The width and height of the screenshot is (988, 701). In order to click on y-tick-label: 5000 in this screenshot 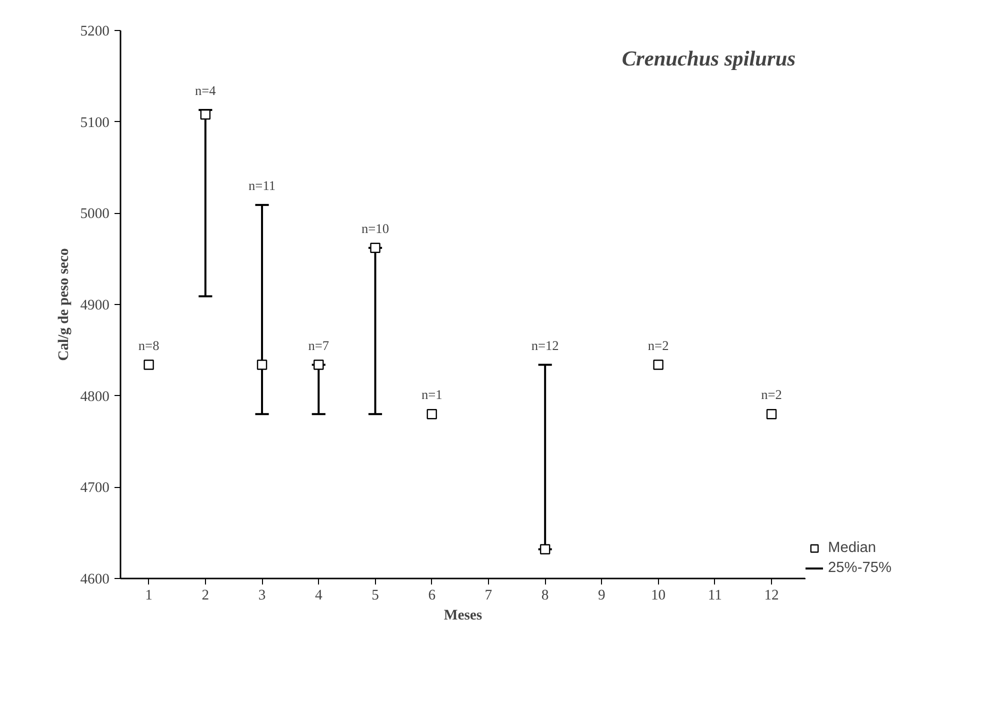, I will do `click(95, 214)`.